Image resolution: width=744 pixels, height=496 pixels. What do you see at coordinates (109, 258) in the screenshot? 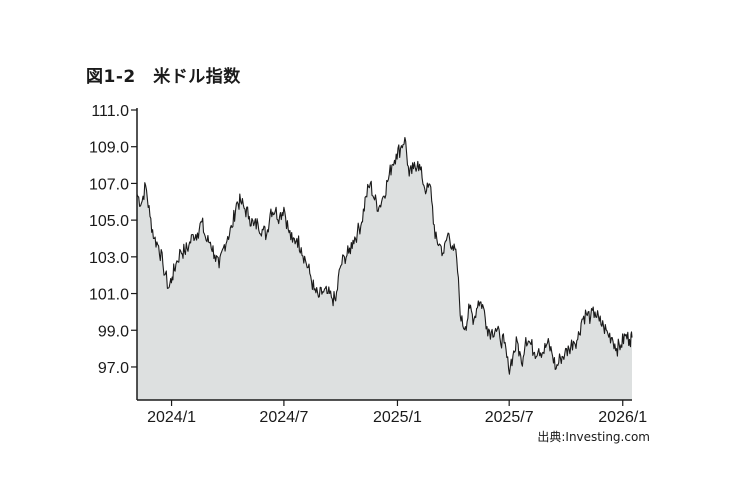
I see `y-tick-label: 103.0` at bounding box center [109, 258].